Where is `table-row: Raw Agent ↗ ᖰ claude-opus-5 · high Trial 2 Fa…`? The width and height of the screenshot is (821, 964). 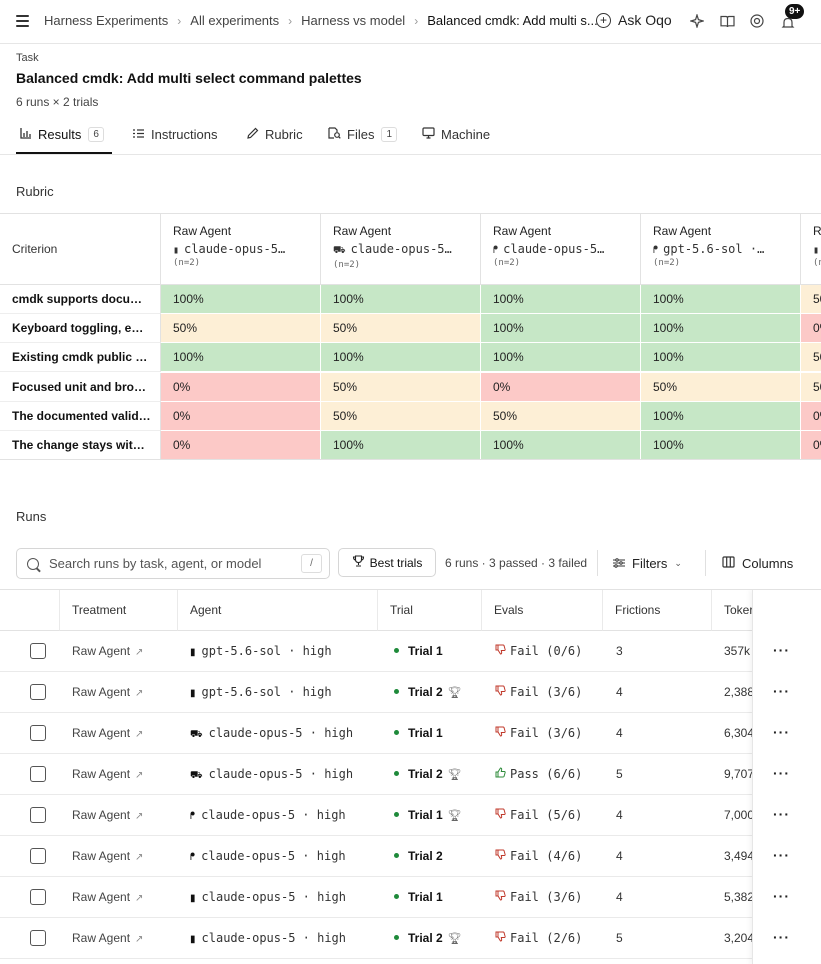
table-row: Raw Agent ↗ ᖰ claude-opus-5 · high Trial 2 Fa… is located at coordinates (410, 856).